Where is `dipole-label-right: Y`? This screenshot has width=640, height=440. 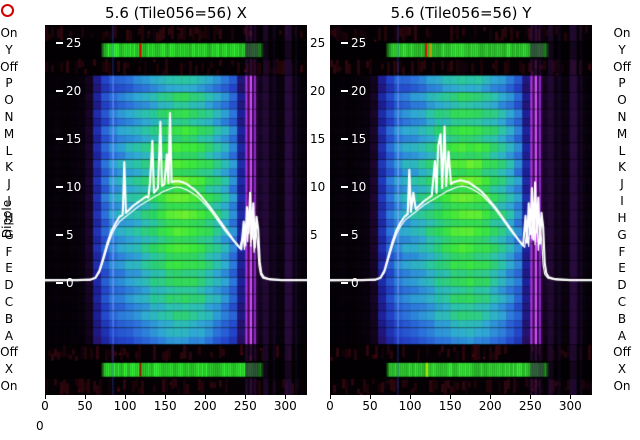 dipole-label-right: Y is located at coordinates (622, 49).